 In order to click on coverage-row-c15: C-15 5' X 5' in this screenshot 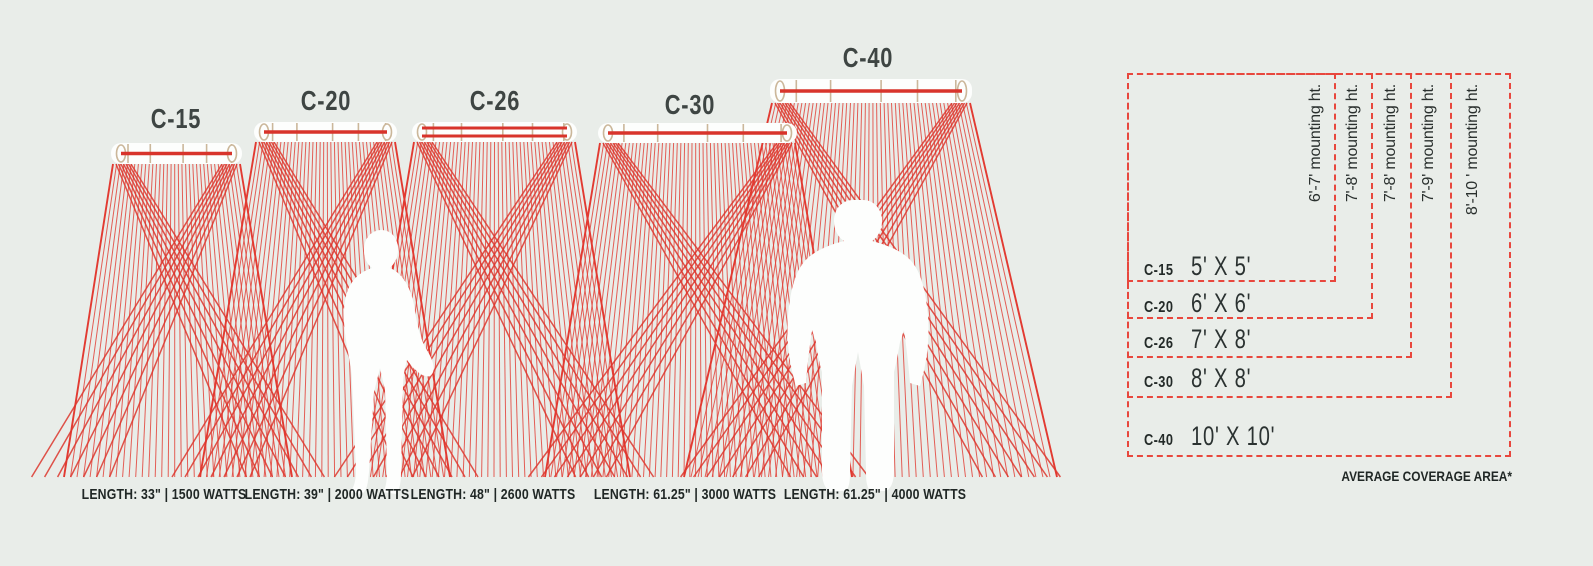, I will do `click(1207, 266)`.